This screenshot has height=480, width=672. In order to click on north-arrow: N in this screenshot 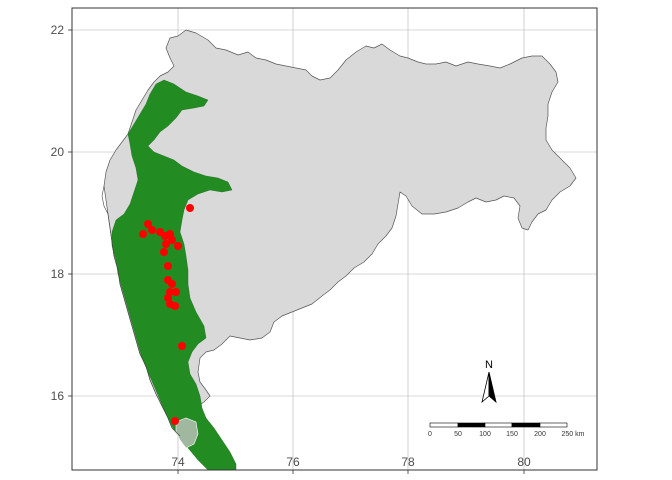, I will do `click(489, 381)`.